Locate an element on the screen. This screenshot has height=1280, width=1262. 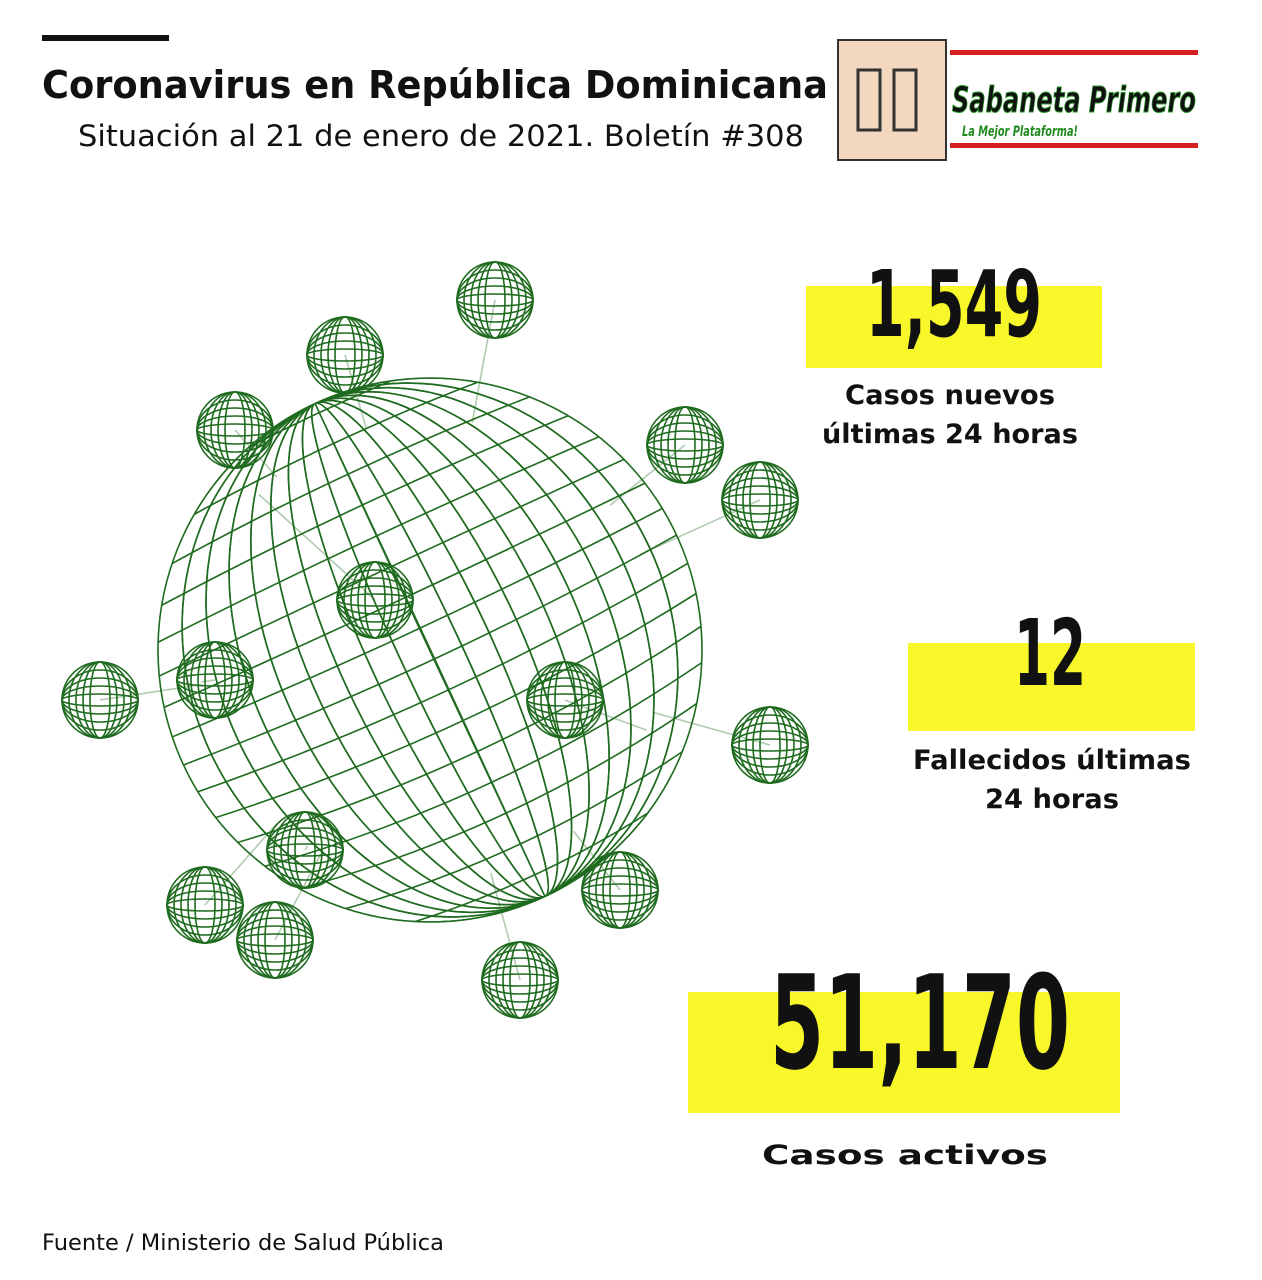
stat-label: 24 horas is located at coordinates (1052, 799).